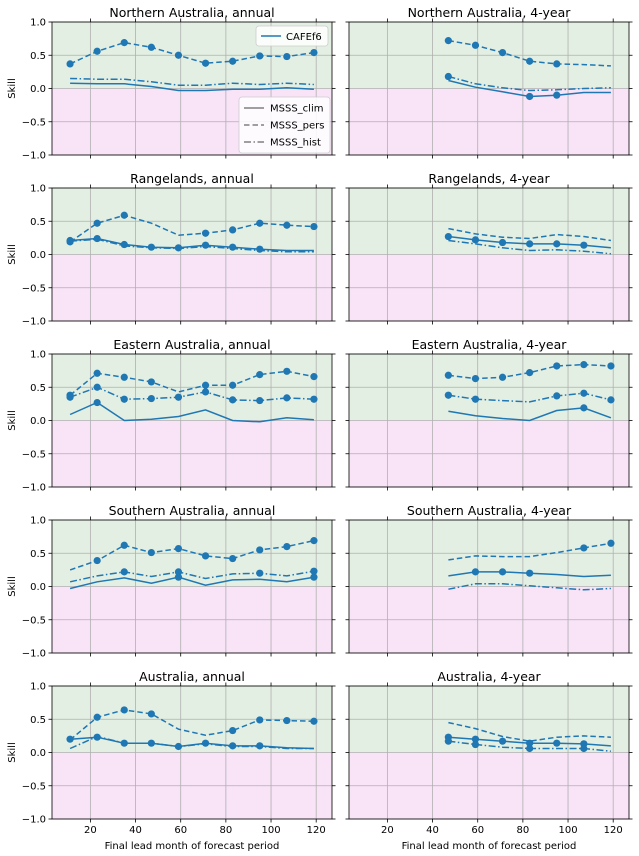 This screenshot has width=639, height=856. I want to click on subplot-title: Southern Australia, 4-year, so click(489, 510).